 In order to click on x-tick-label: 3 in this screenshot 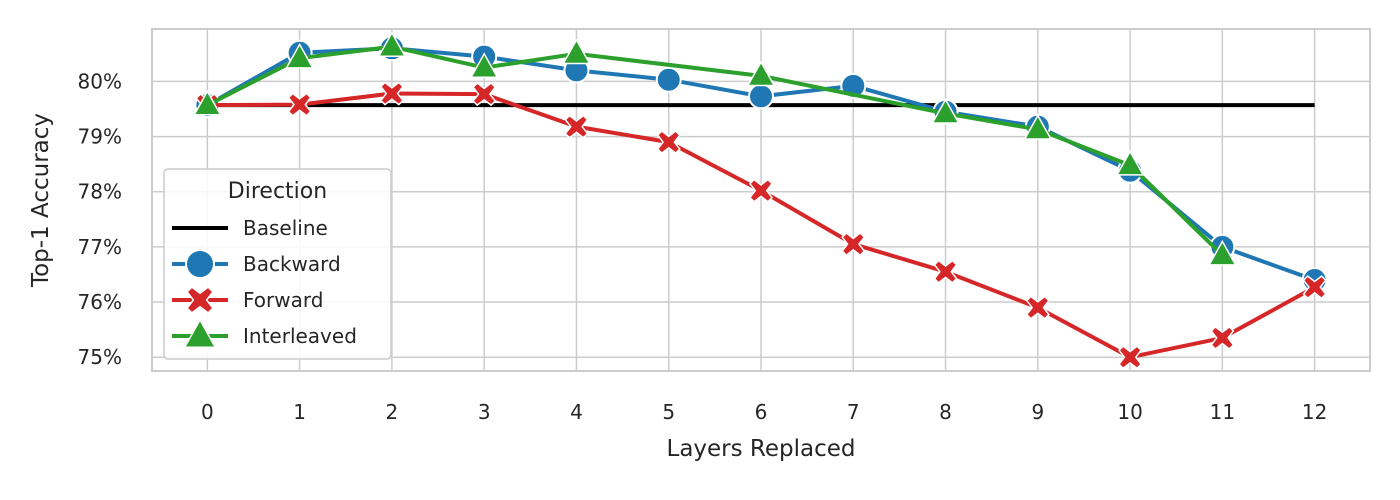, I will do `click(484, 412)`.